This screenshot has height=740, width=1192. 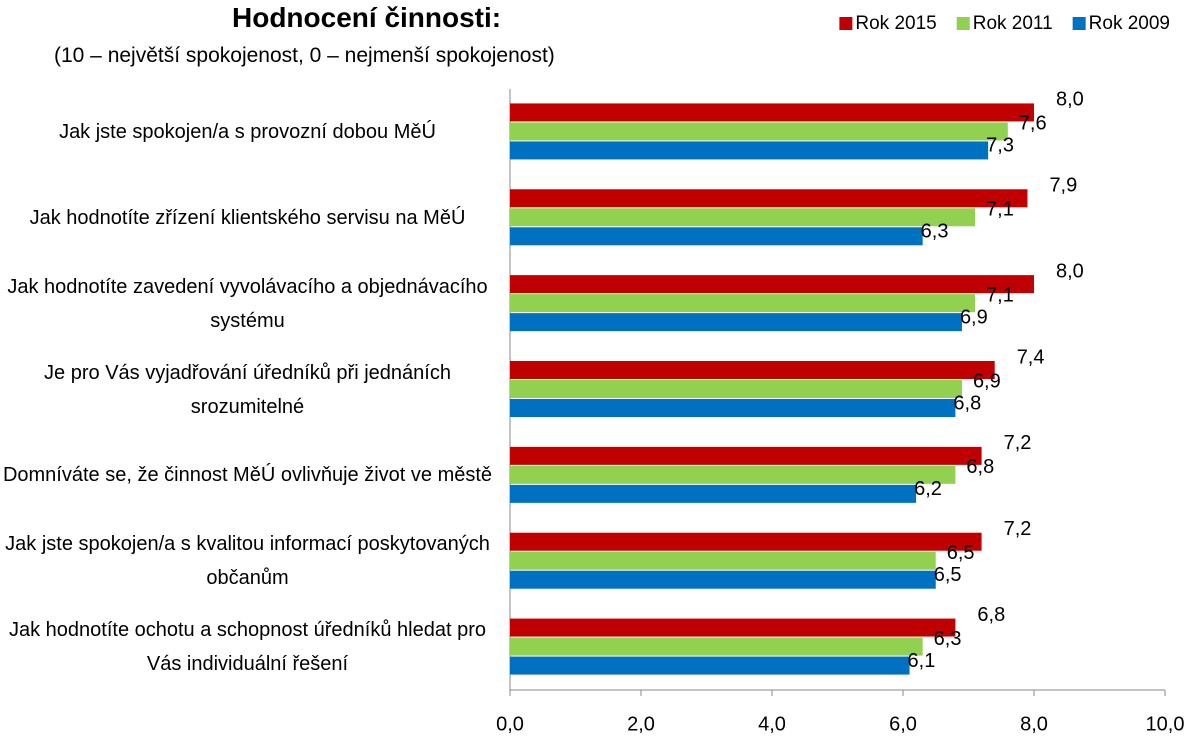 What do you see at coordinates (895, 23) in the screenshot?
I see `legend-label: Rok 2015` at bounding box center [895, 23].